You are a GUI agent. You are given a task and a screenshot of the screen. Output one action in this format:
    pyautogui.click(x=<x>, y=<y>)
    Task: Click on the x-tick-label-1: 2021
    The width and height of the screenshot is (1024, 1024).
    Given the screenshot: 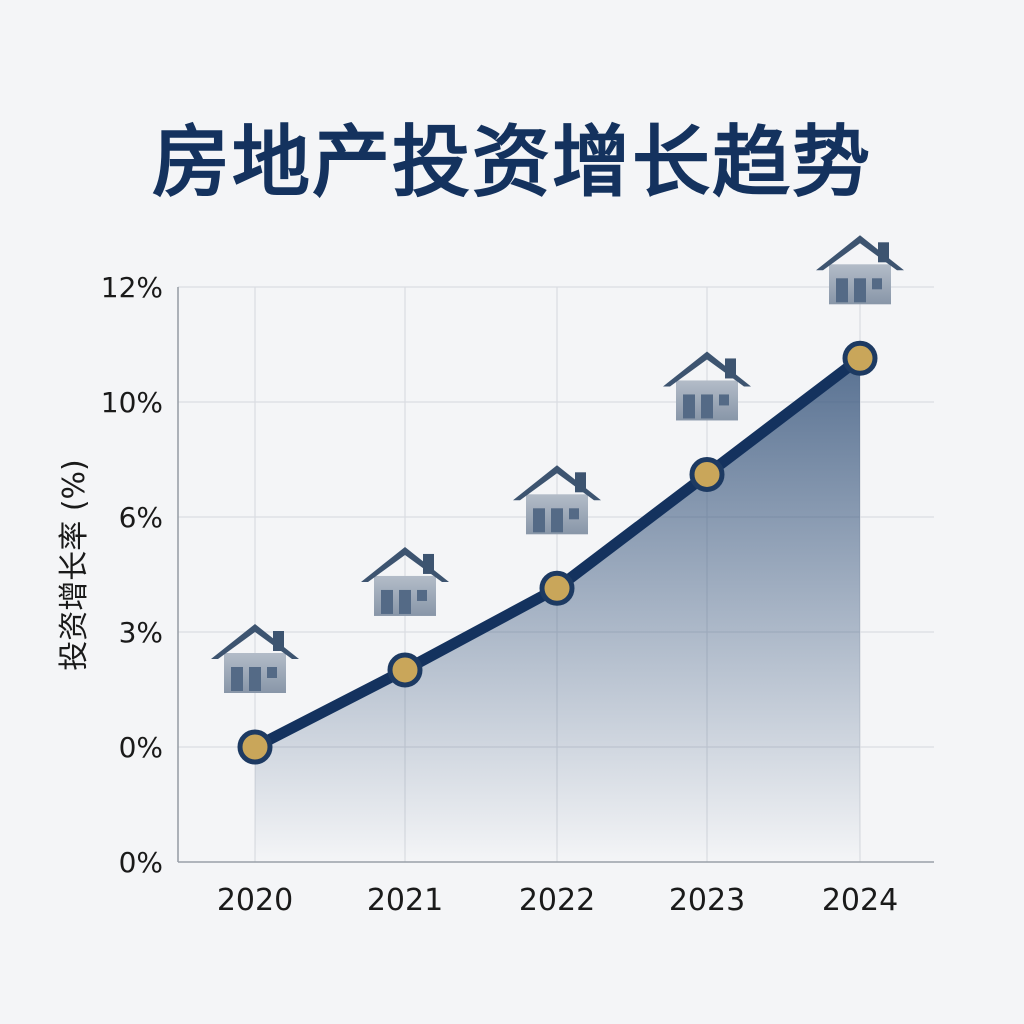 What is the action you would take?
    pyautogui.click(x=405, y=900)
    